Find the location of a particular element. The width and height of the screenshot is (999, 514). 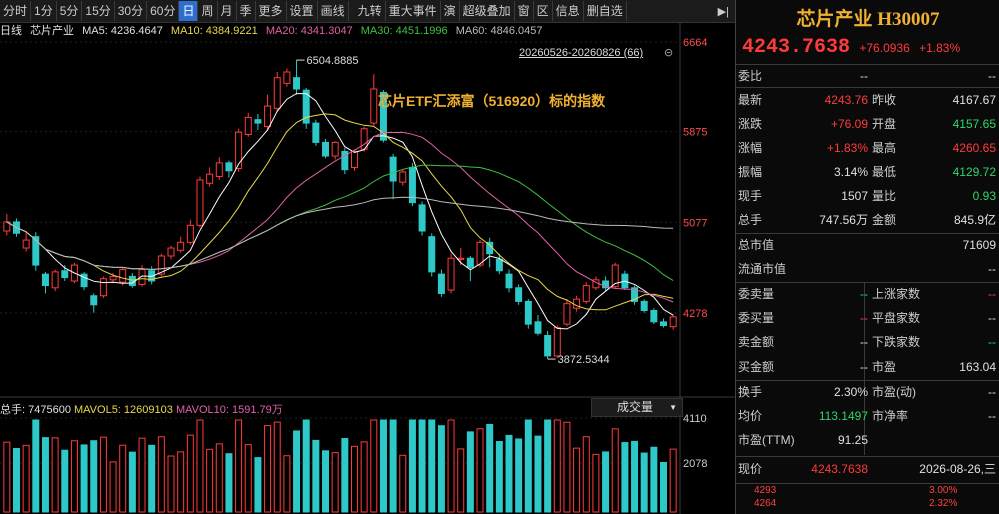

y-tick-label: 6664 is located at coordinates (695, 43).